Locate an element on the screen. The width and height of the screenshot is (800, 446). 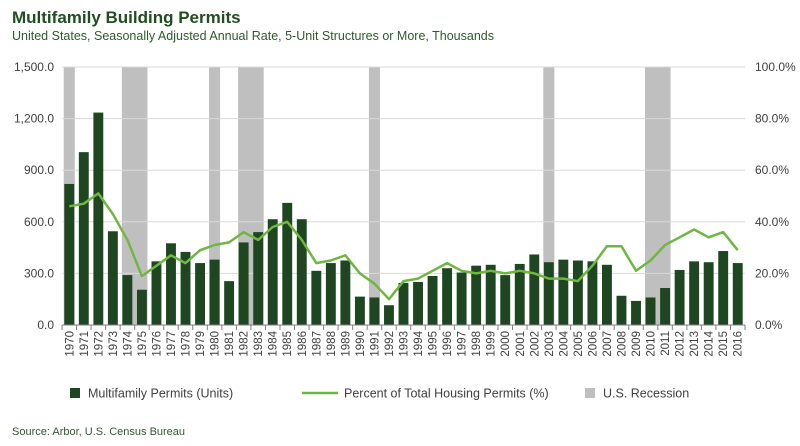
source-note: Source: Arbor, U.S. Census Bureau is located at coordinates (99, 432).